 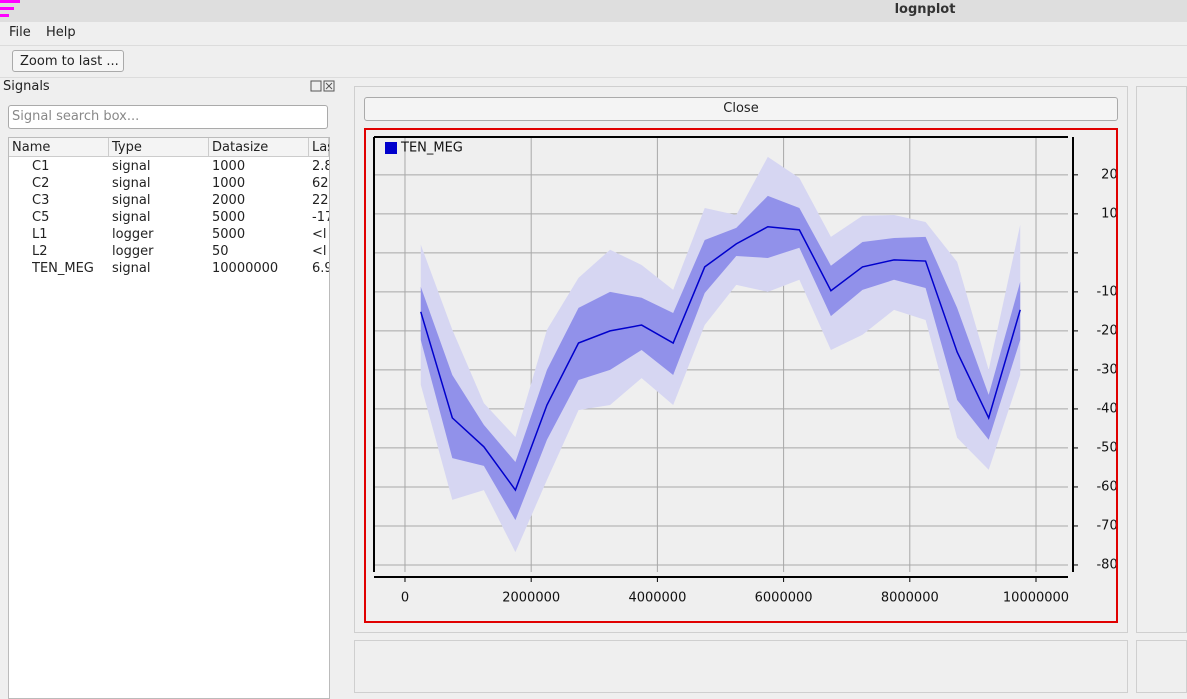 What do you see at coordinates (26, 86) in the screenshot?
I see `panel-title: Signals` at bounding box center [26, 86].